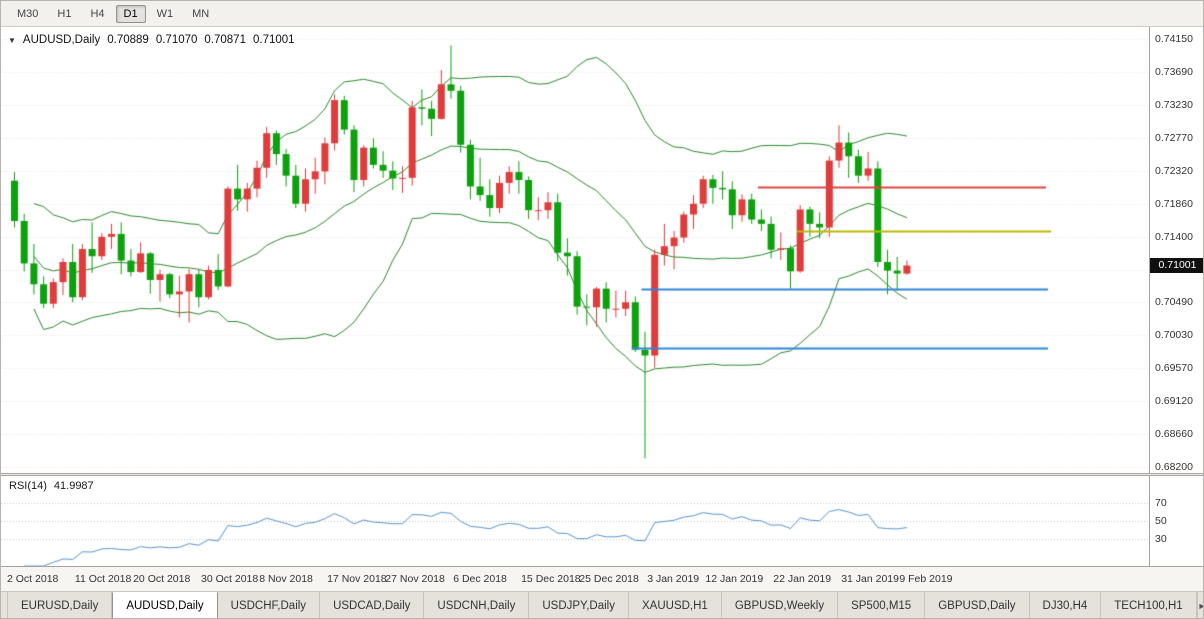  What do you see at coordinates (926, 579) in the screenshot?
I see `time-axis-label: 9 Feb 2019` at bounding box center [926, 579].